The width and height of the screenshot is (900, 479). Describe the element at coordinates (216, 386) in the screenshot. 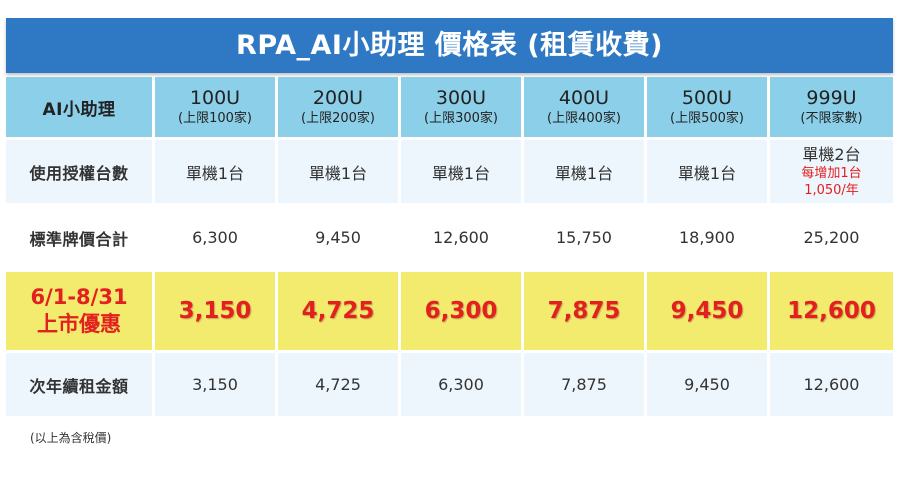

I see `table-cell: 3,150` at that location.